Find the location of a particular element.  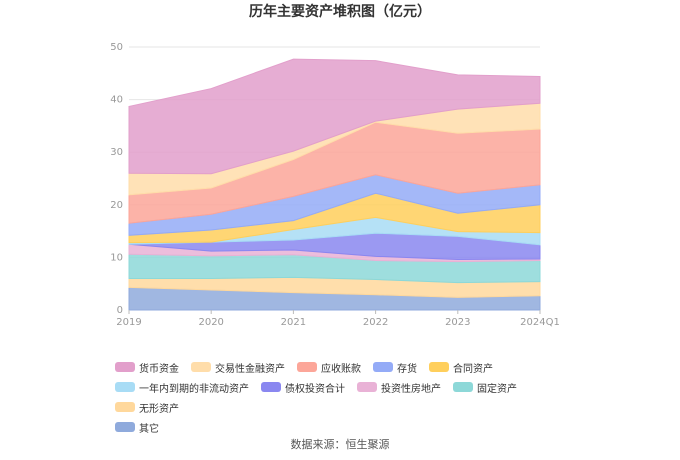

y-tick-label: 10 is located at coordinates (116, 257).